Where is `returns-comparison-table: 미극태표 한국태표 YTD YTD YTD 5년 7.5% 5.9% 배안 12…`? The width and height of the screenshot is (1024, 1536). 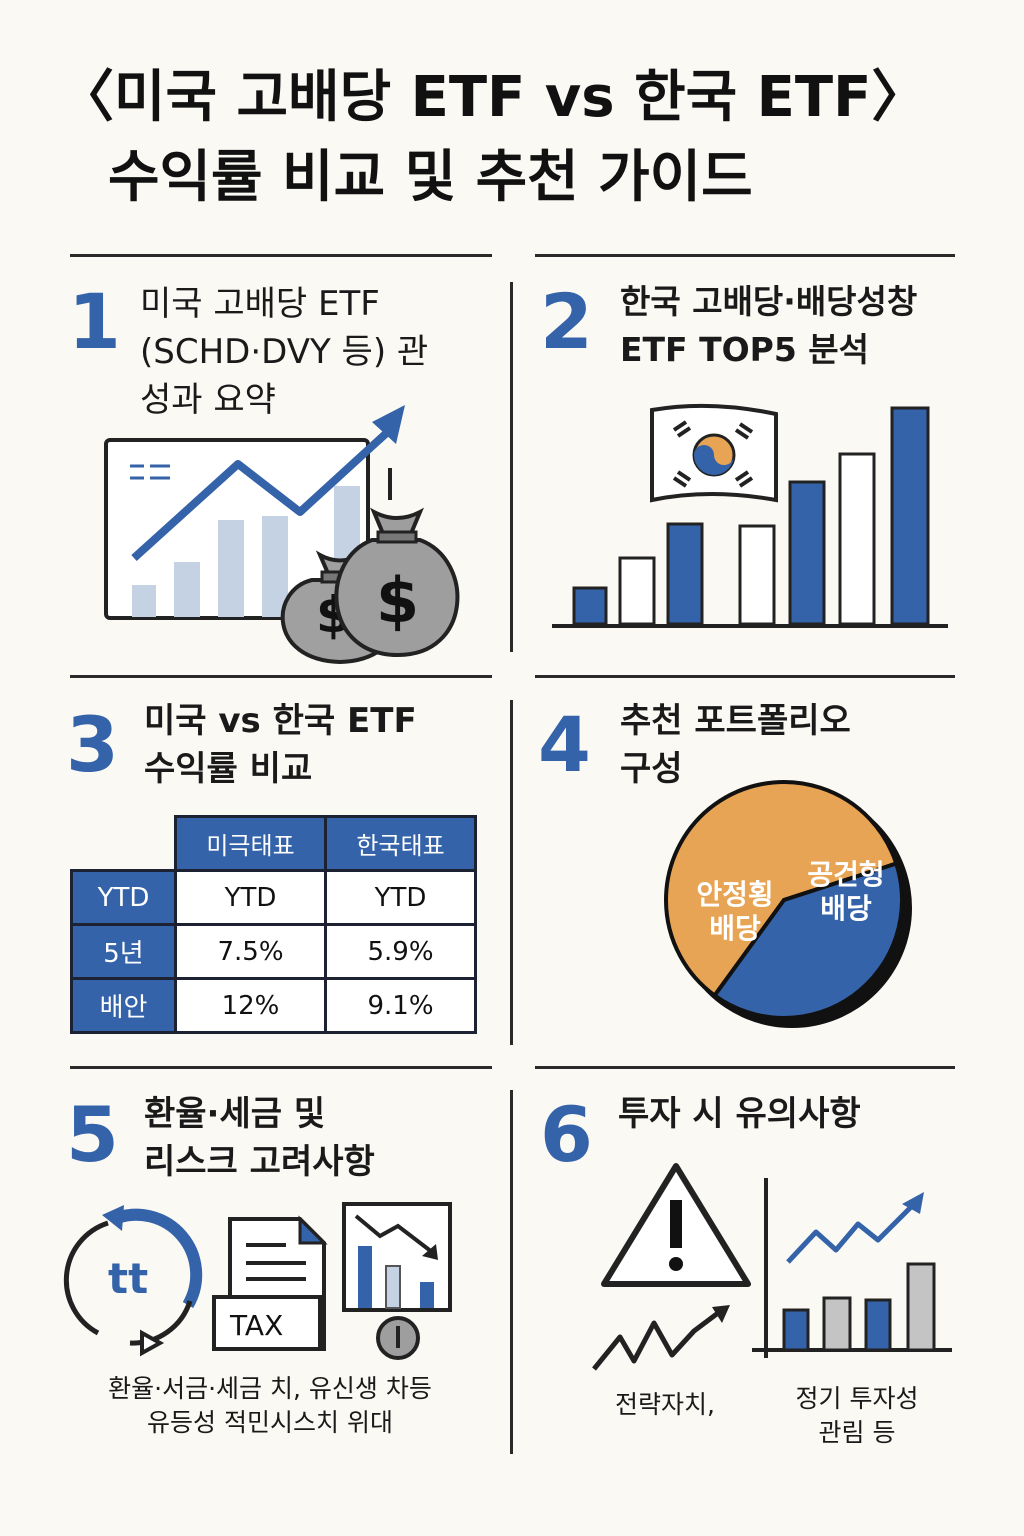 returns-comparison-table: 미극태표 한국태표 YTD YTD YTD 5년 7.5% 5.9% 배안 12… is located at coordinates (273, 924).